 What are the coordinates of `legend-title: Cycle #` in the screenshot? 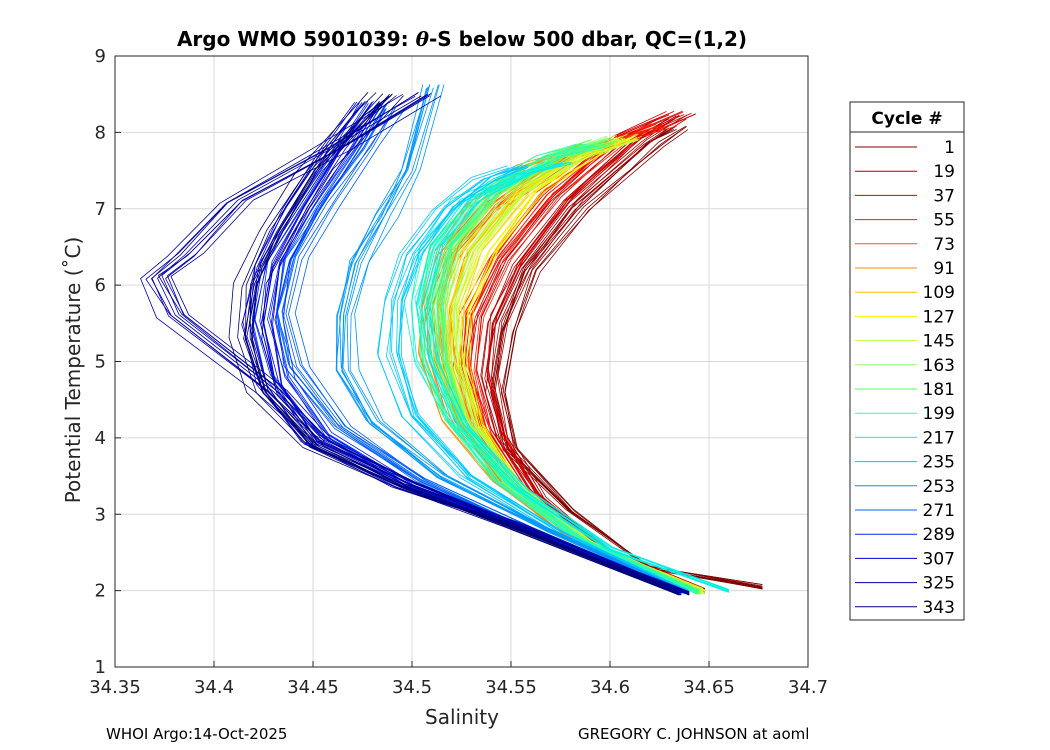 It's located at (906, 119).